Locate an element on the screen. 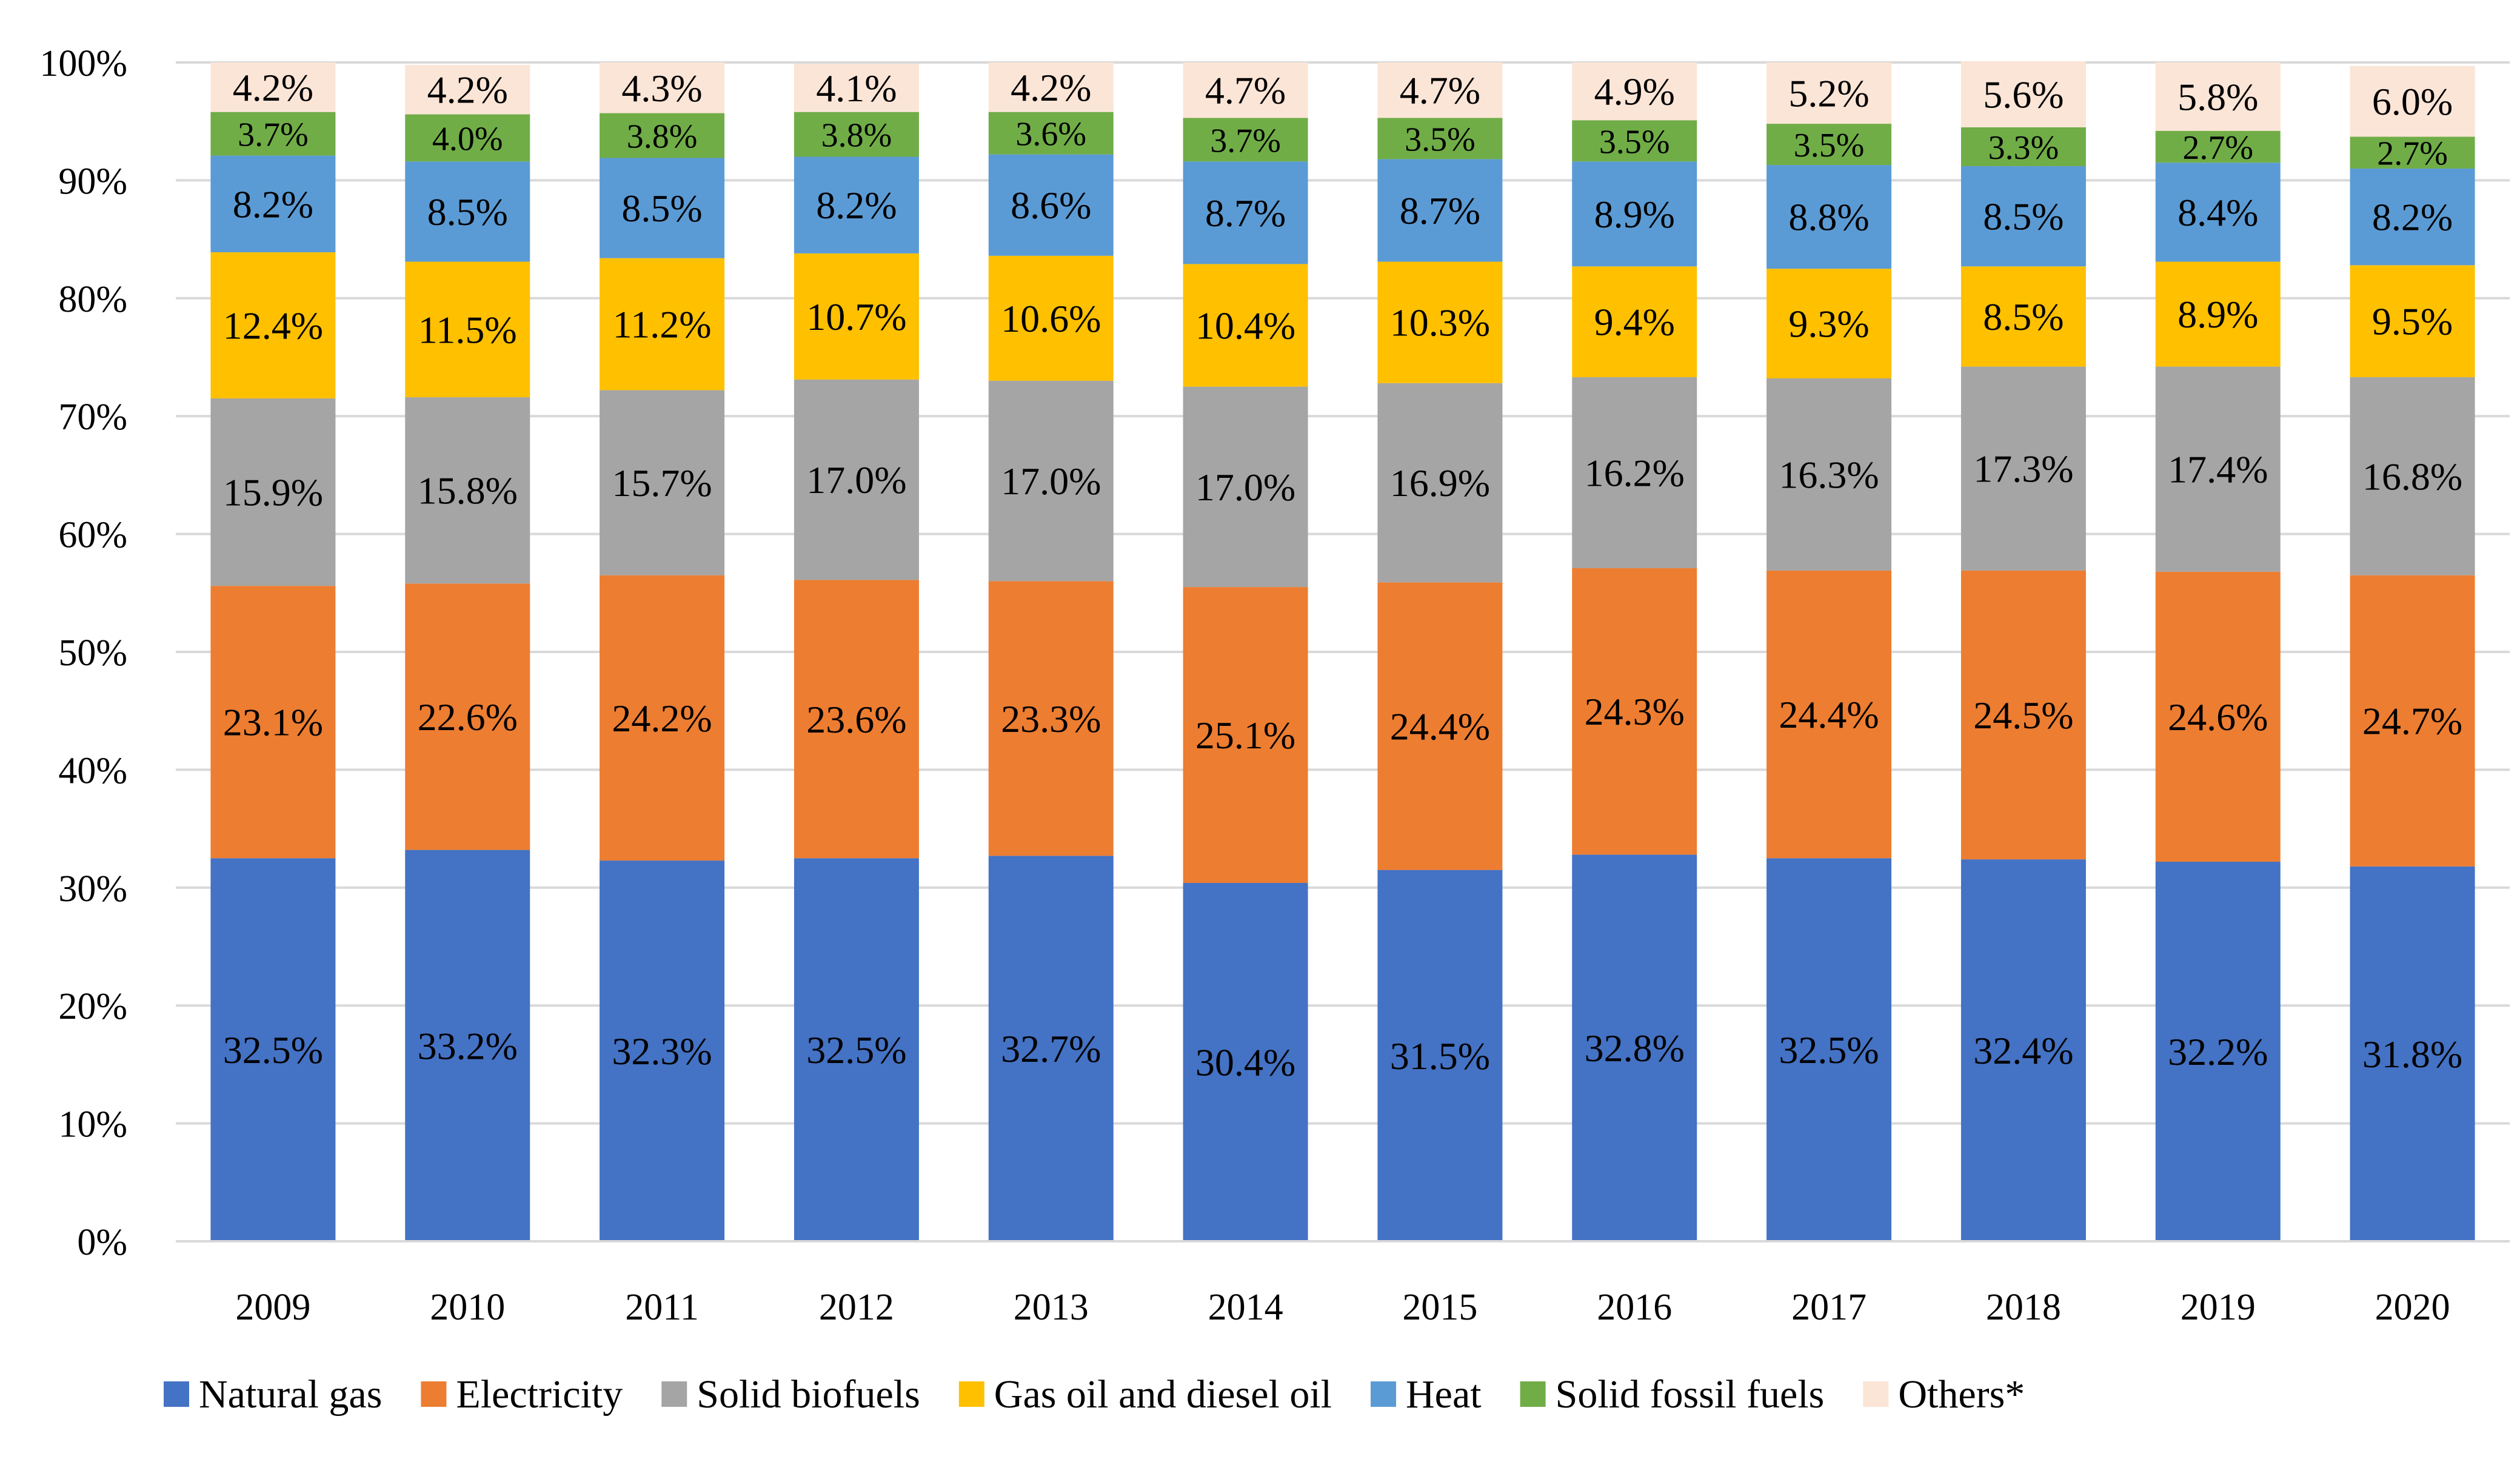 The width and height of the screenshot is (2520, 1459). legend-item: Solid biofuels is located at coordinates (790, 1394).